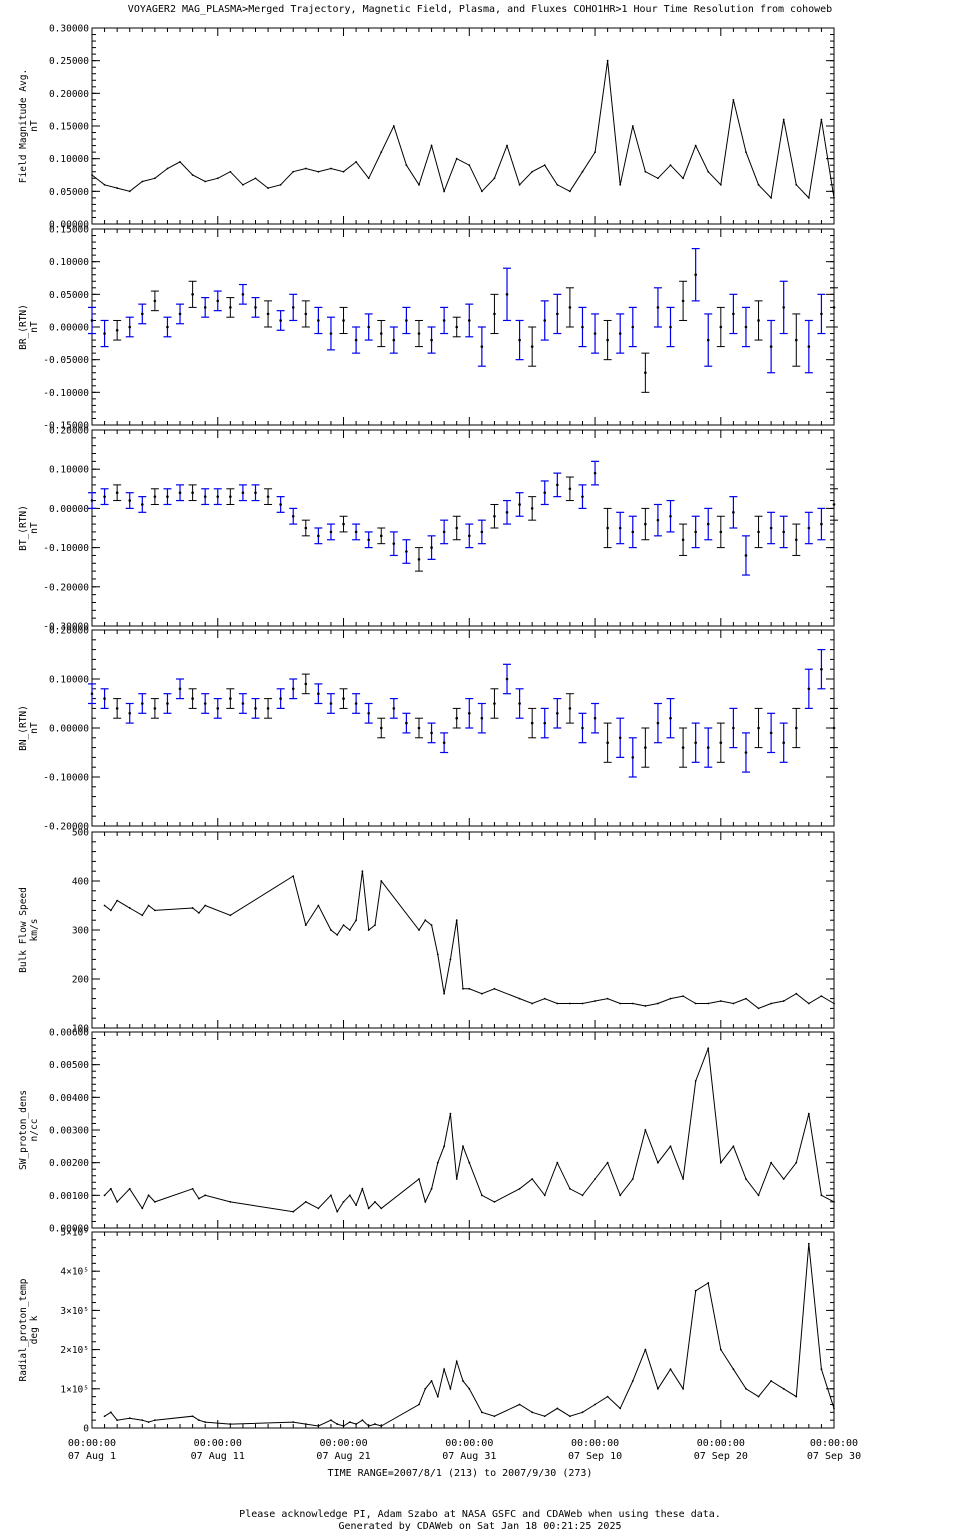 The width and height of the screenshot is (960, 1540). Describe the element at coordinates (69, 470) in the screenshot. I see `y-tick-label: 0.10000` at that location.